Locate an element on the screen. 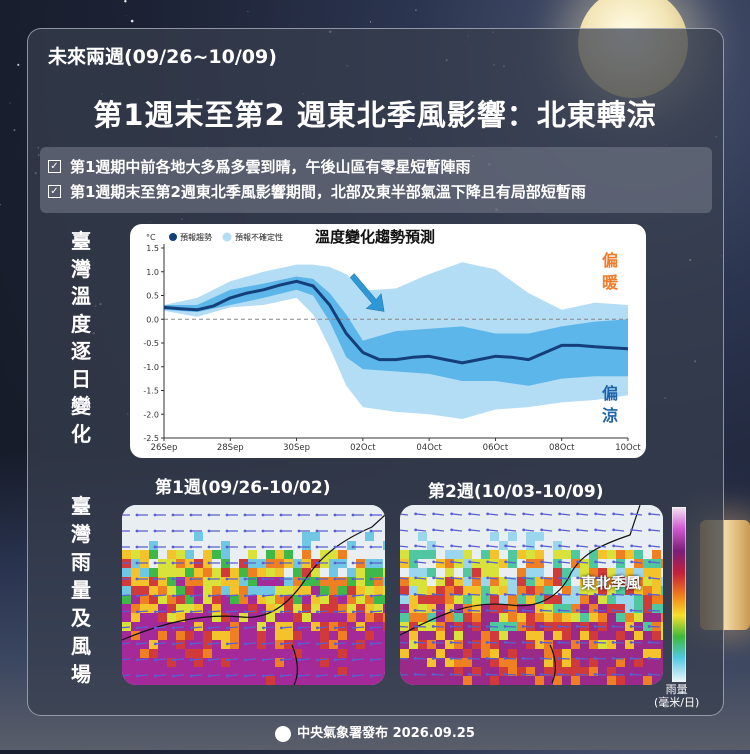 The image size is (750, 754). arrow-down-icon is located at coordinates (367, 292).